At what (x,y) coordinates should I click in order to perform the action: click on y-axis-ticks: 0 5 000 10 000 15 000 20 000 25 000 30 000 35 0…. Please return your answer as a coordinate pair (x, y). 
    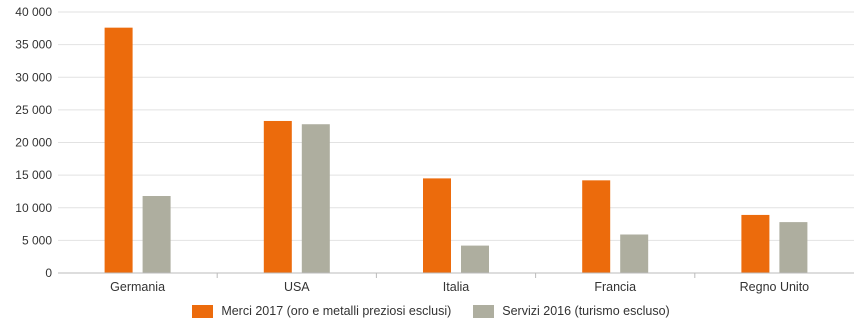
    Looking at the image, I should click on (33, 142).